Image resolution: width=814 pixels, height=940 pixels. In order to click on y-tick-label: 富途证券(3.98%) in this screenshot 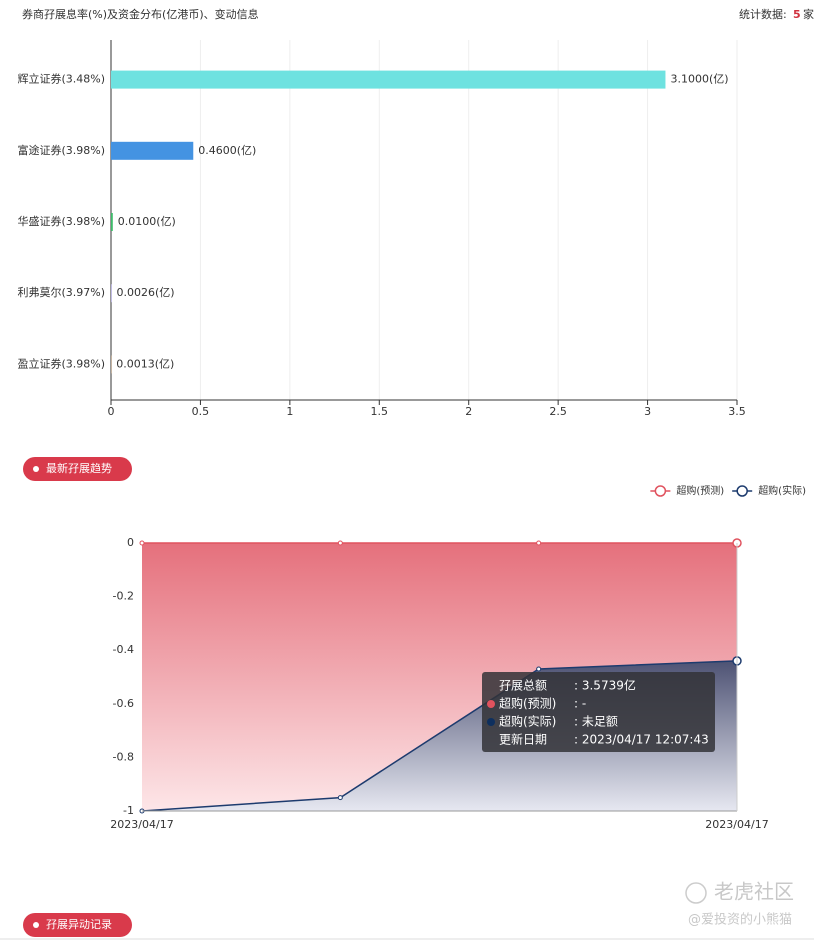, I will do `click(61, 150)`.